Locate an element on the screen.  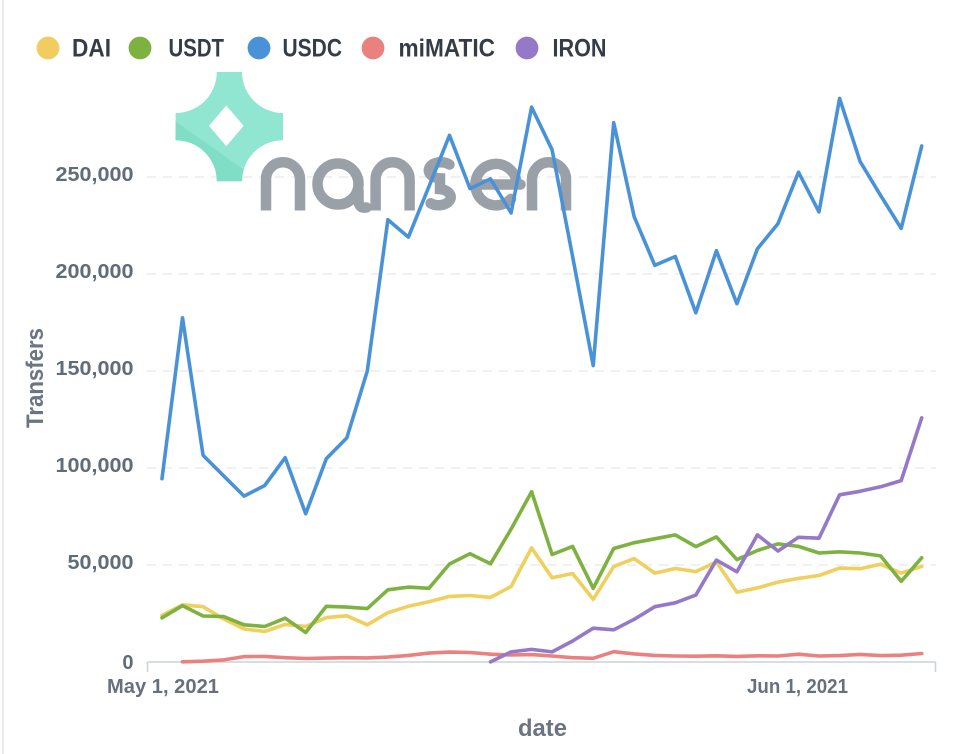
svg-text: 0 is located at coordinates (127, 663).